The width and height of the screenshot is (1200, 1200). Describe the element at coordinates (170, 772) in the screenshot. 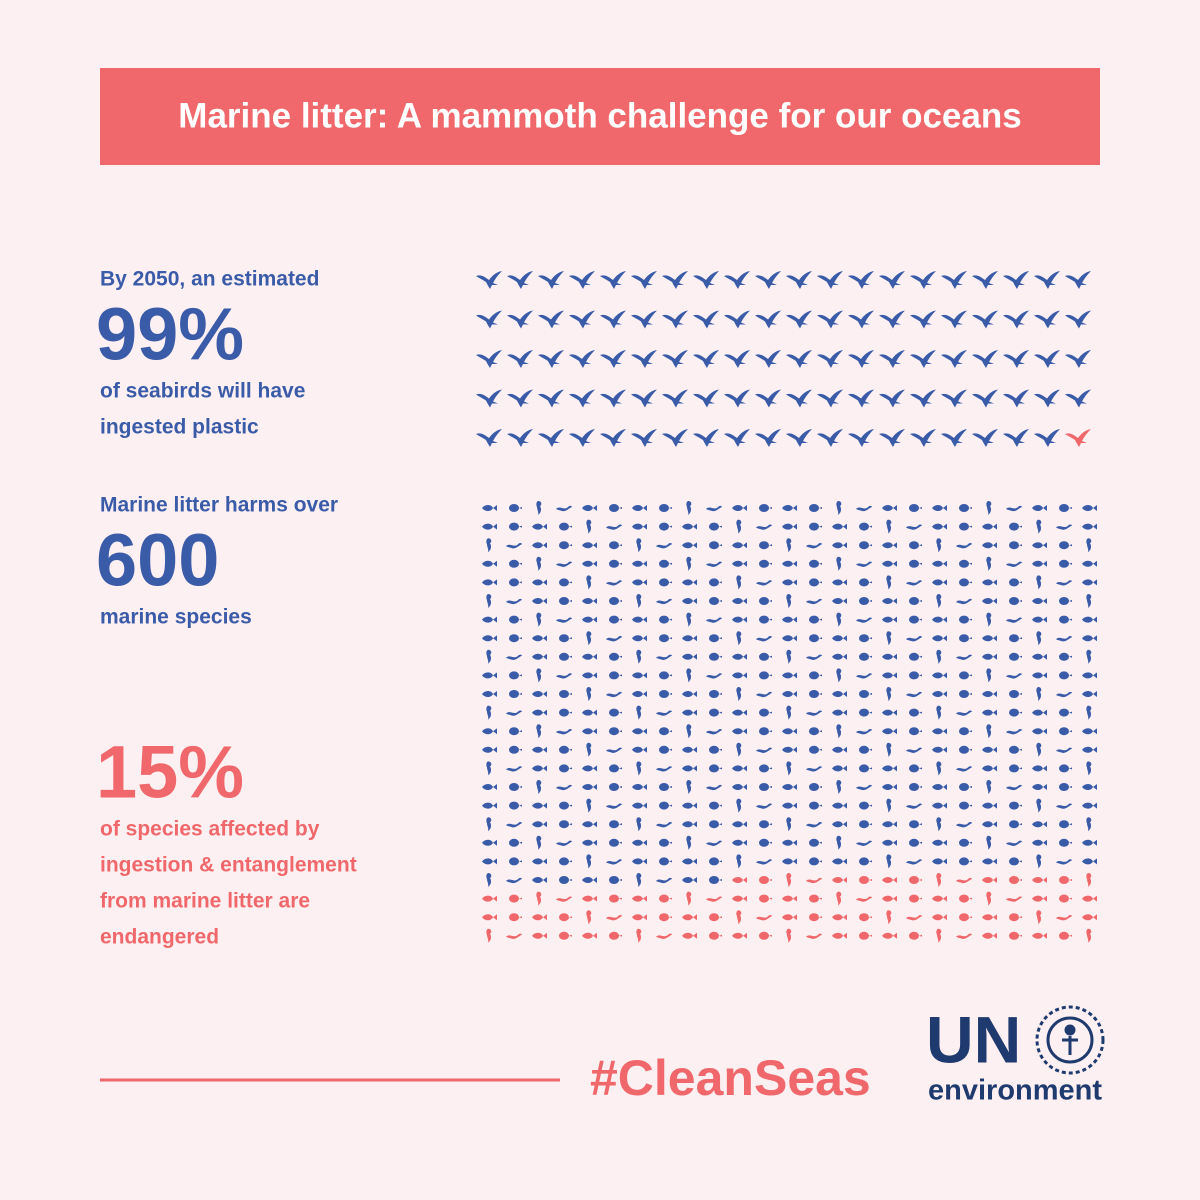

I see `stat-value: 15%` at that location.